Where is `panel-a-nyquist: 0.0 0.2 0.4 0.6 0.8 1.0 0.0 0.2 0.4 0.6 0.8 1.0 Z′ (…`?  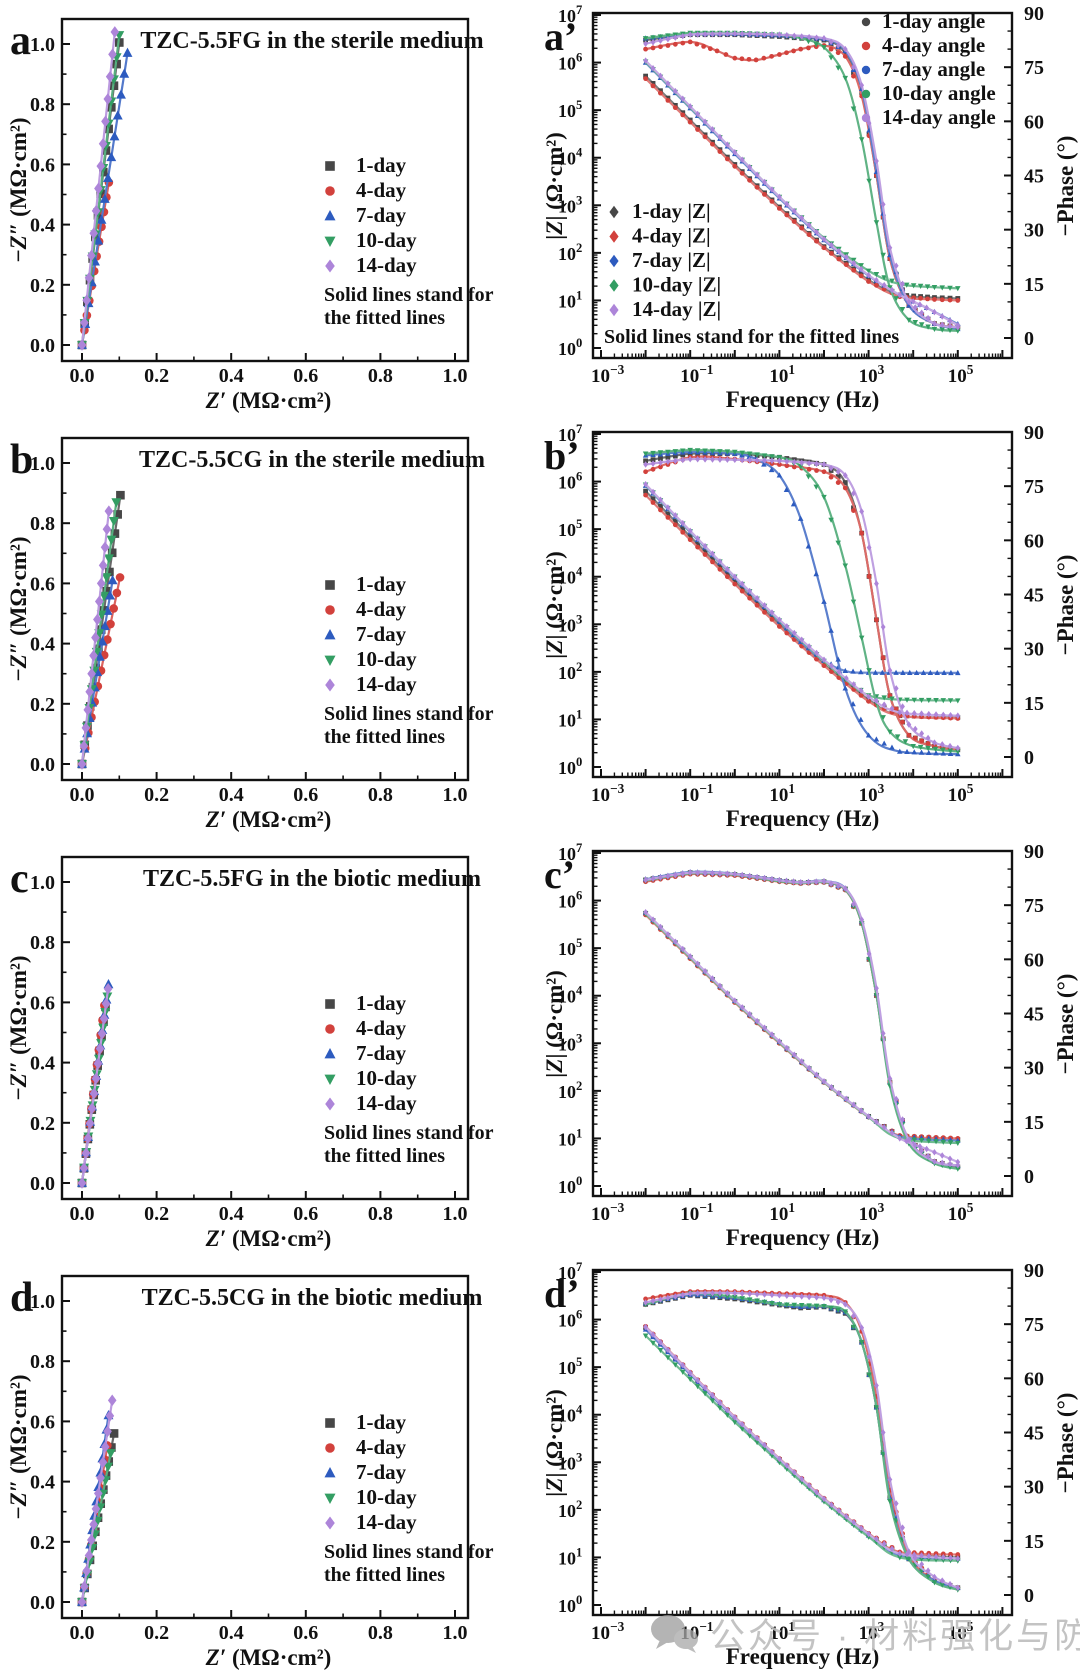 panel-a-nyquist: 0.0 0.2 0.4 0.6 0.8 1.0 0.0 0.2 0.4 0.6 0.8 1.0 Z′ (… is located at coordinates (270, 210).